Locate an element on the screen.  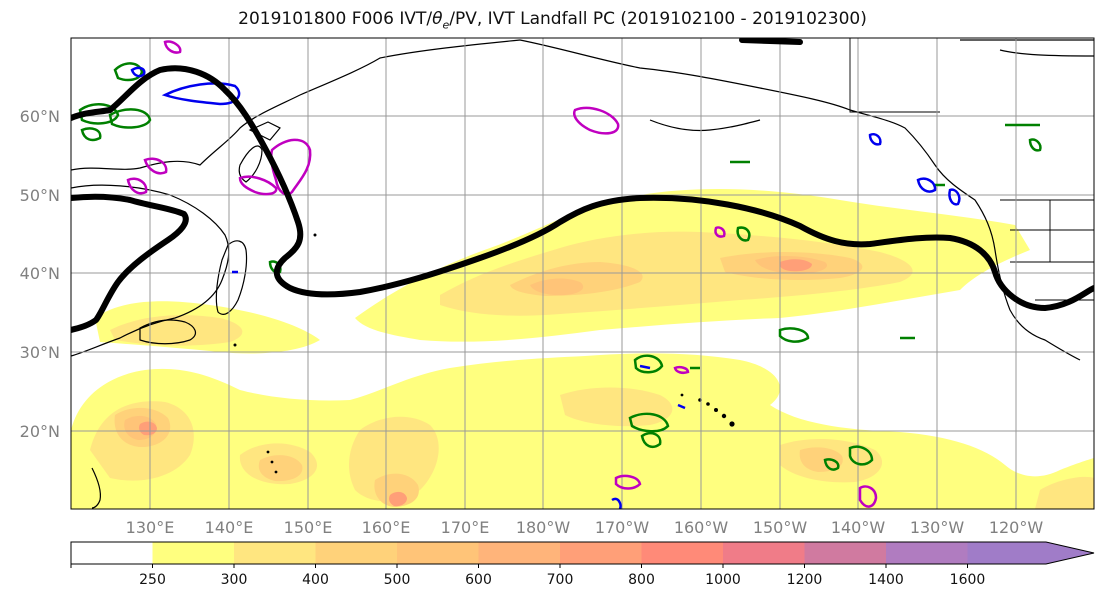
lon-label-150e: 150°E is located at coordinates (308, 527).